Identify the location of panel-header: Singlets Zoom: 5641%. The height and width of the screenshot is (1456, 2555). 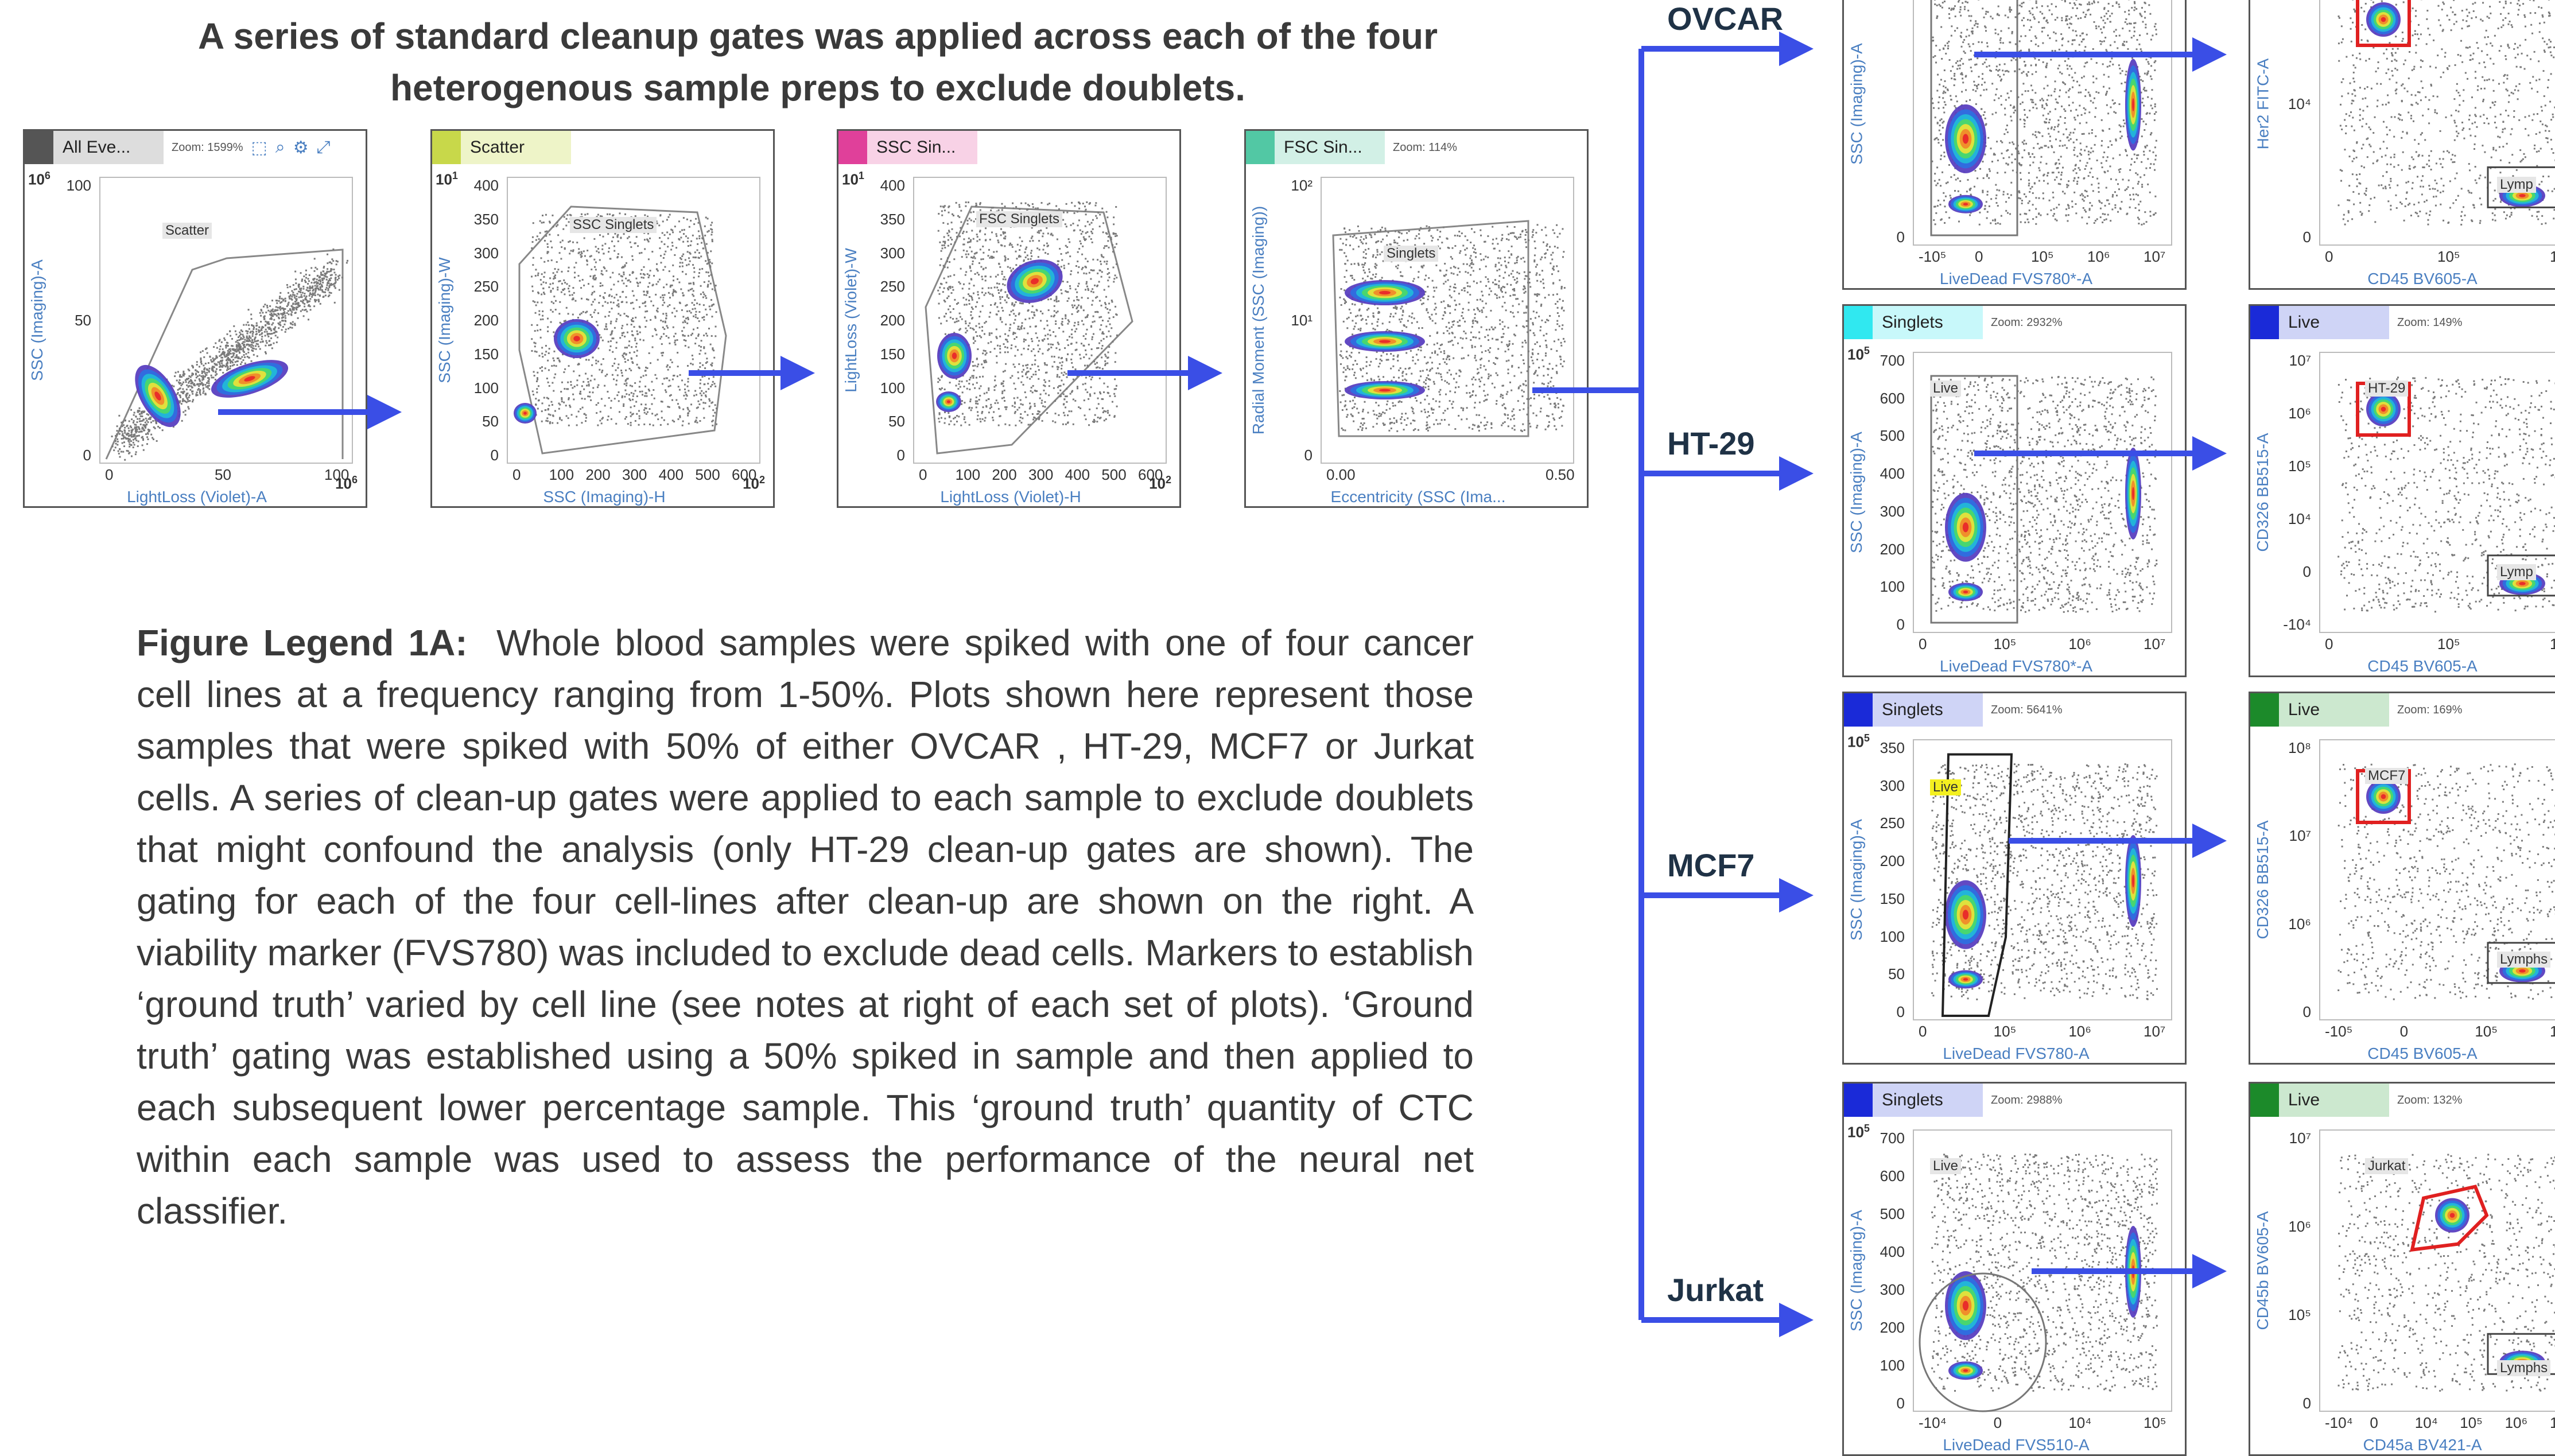
(2014, 710).